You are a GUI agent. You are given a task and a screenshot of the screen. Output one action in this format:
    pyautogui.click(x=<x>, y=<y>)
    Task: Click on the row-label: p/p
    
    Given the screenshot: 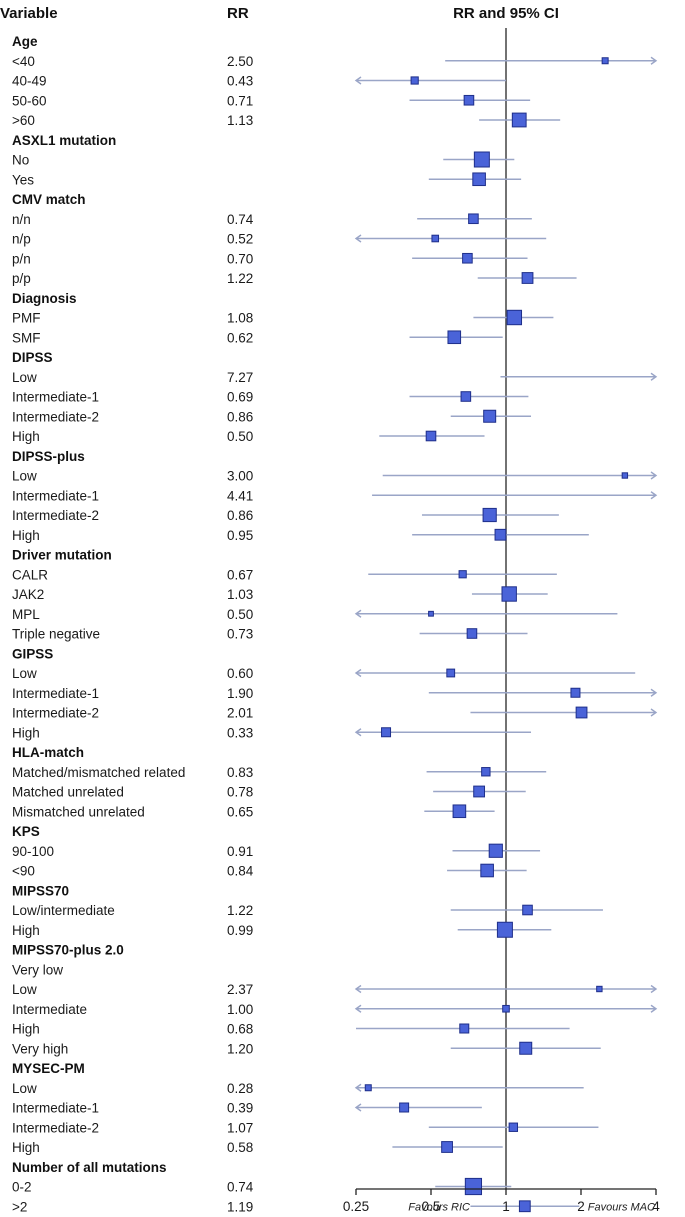 What is the action you would take?
    pyautogui.click(x=21, y=278)
    